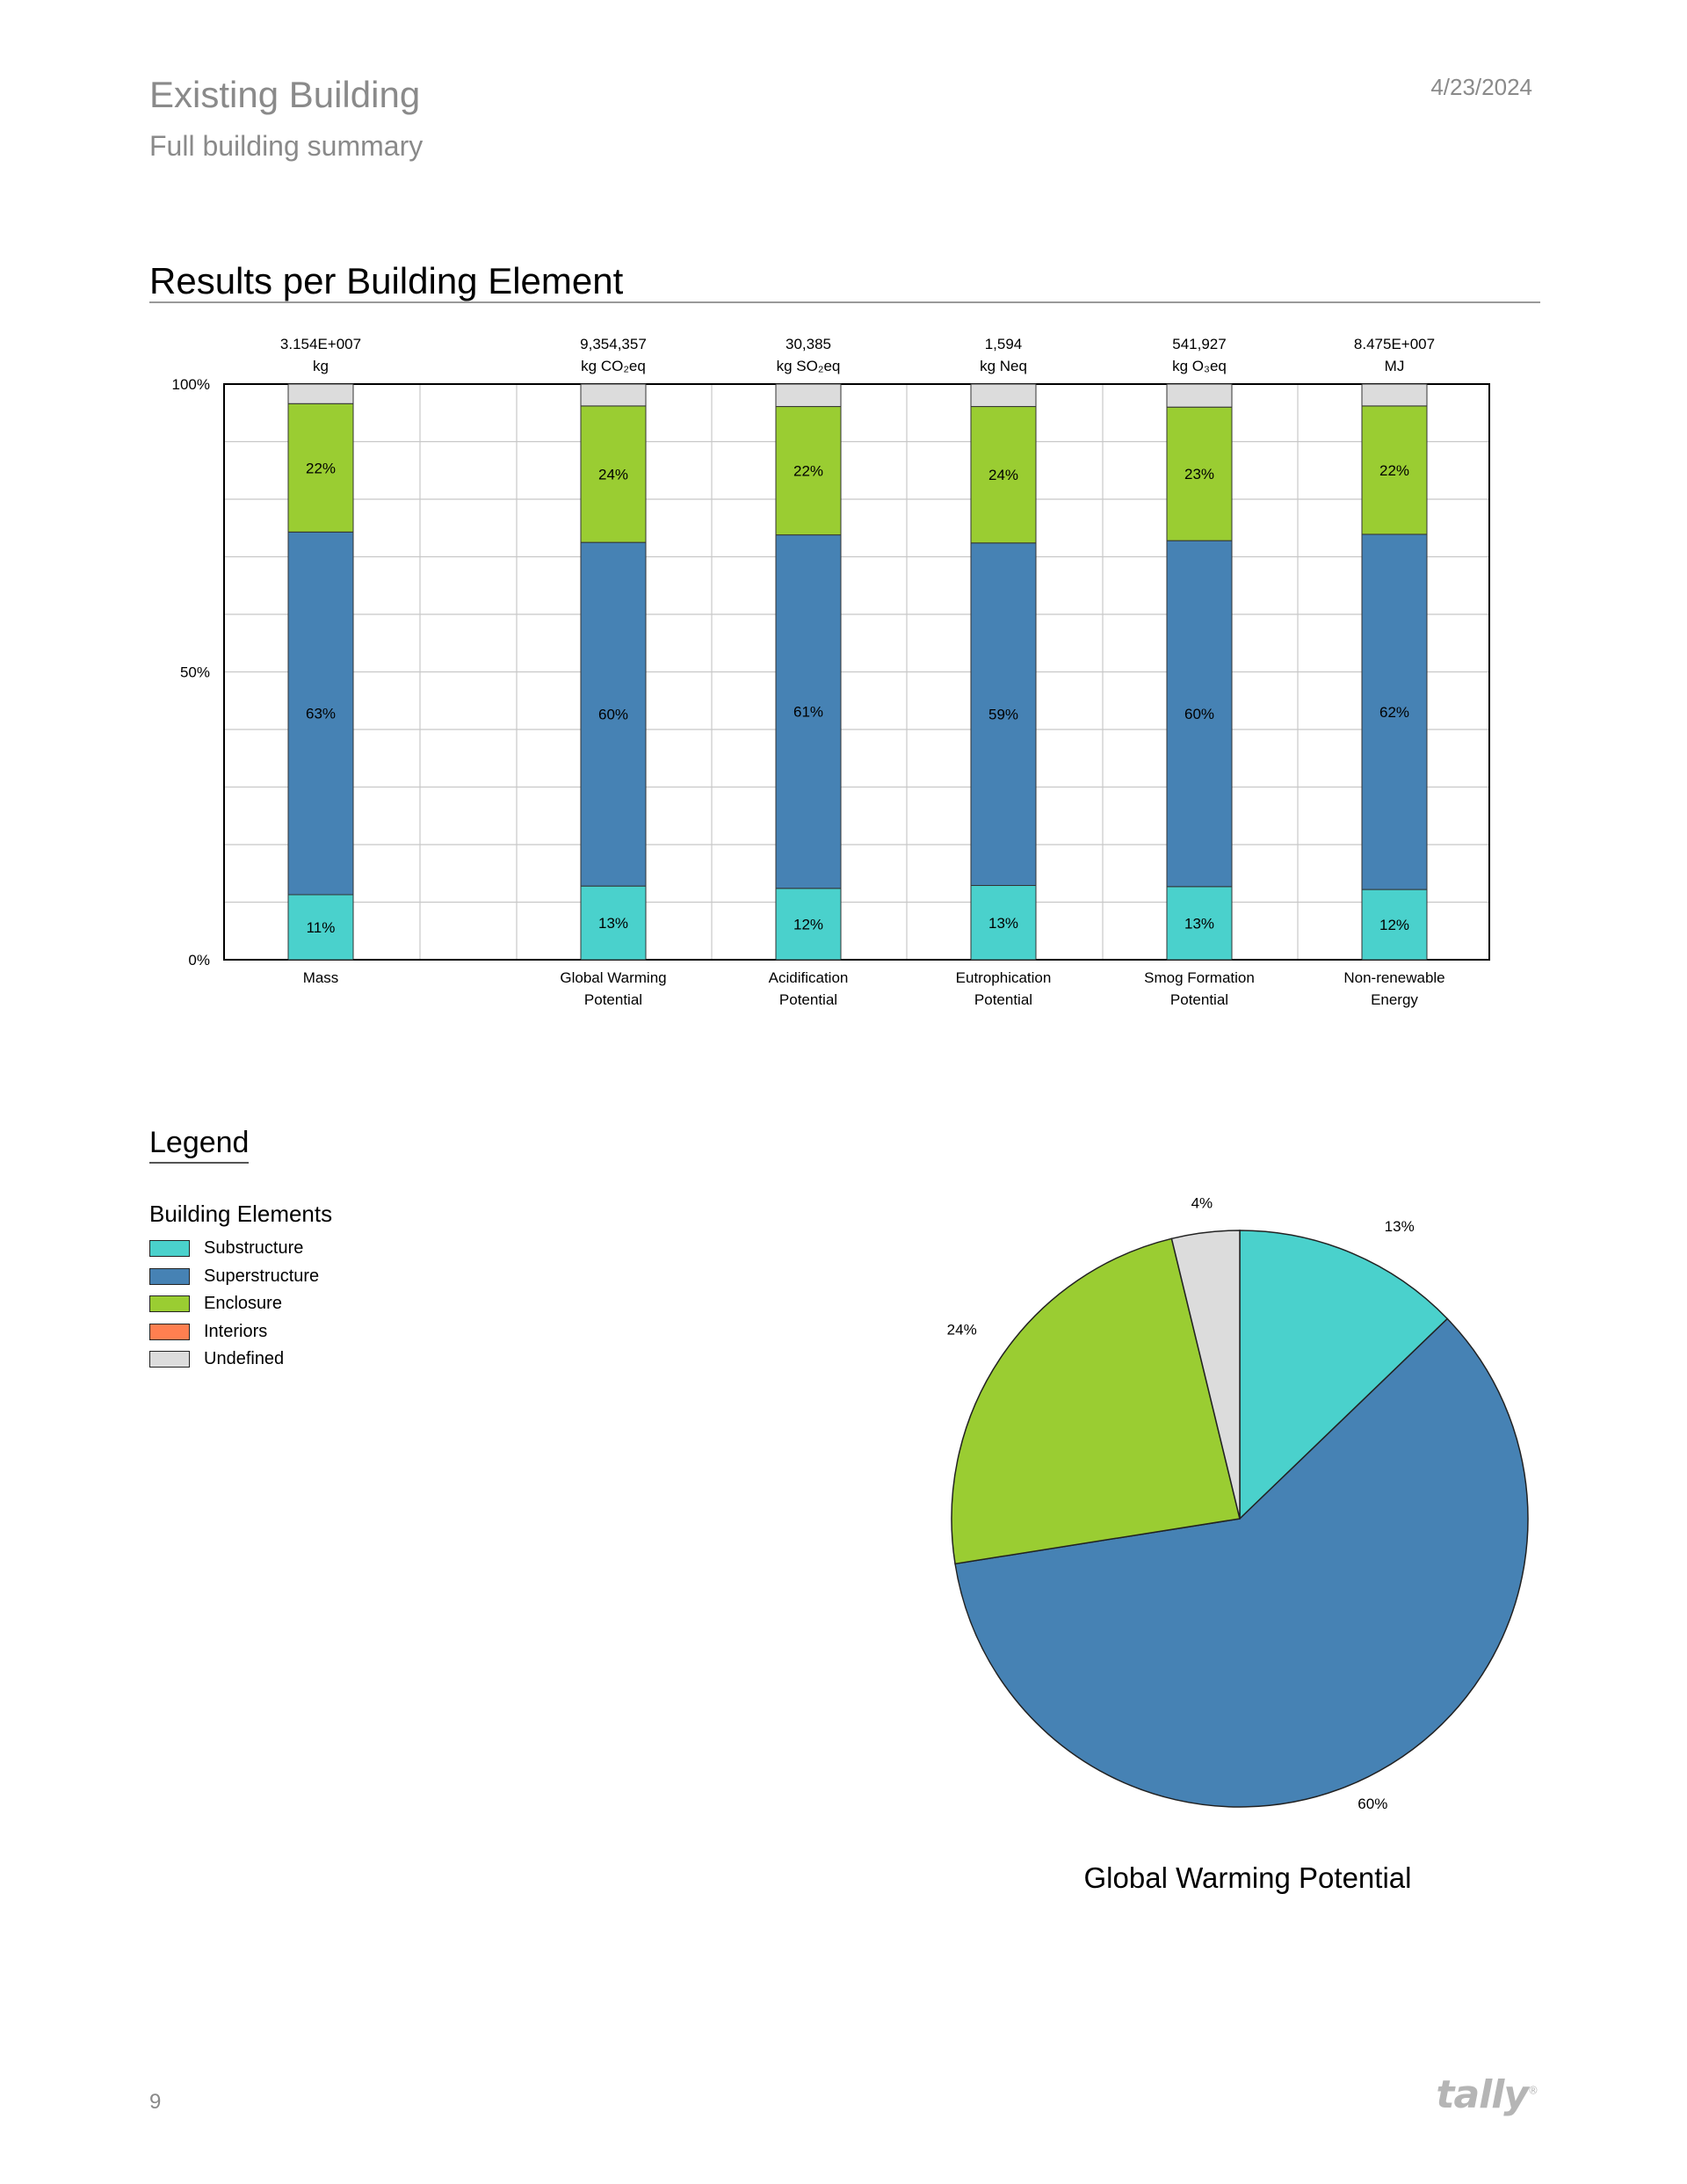 The image size is (1687, 2184). Describe the element at coordinates (1205, 1375) in the screenshot. I see `pie-slice-undefined` at that location.